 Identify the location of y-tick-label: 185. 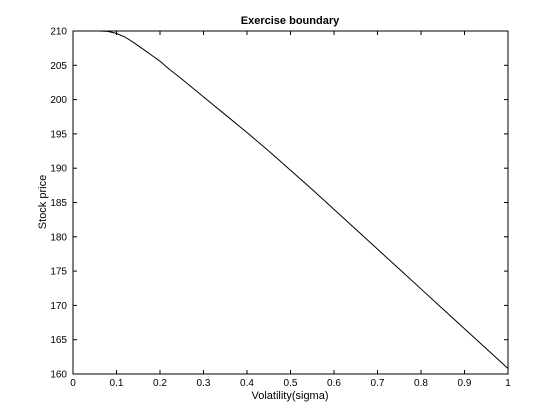
(58, 203).